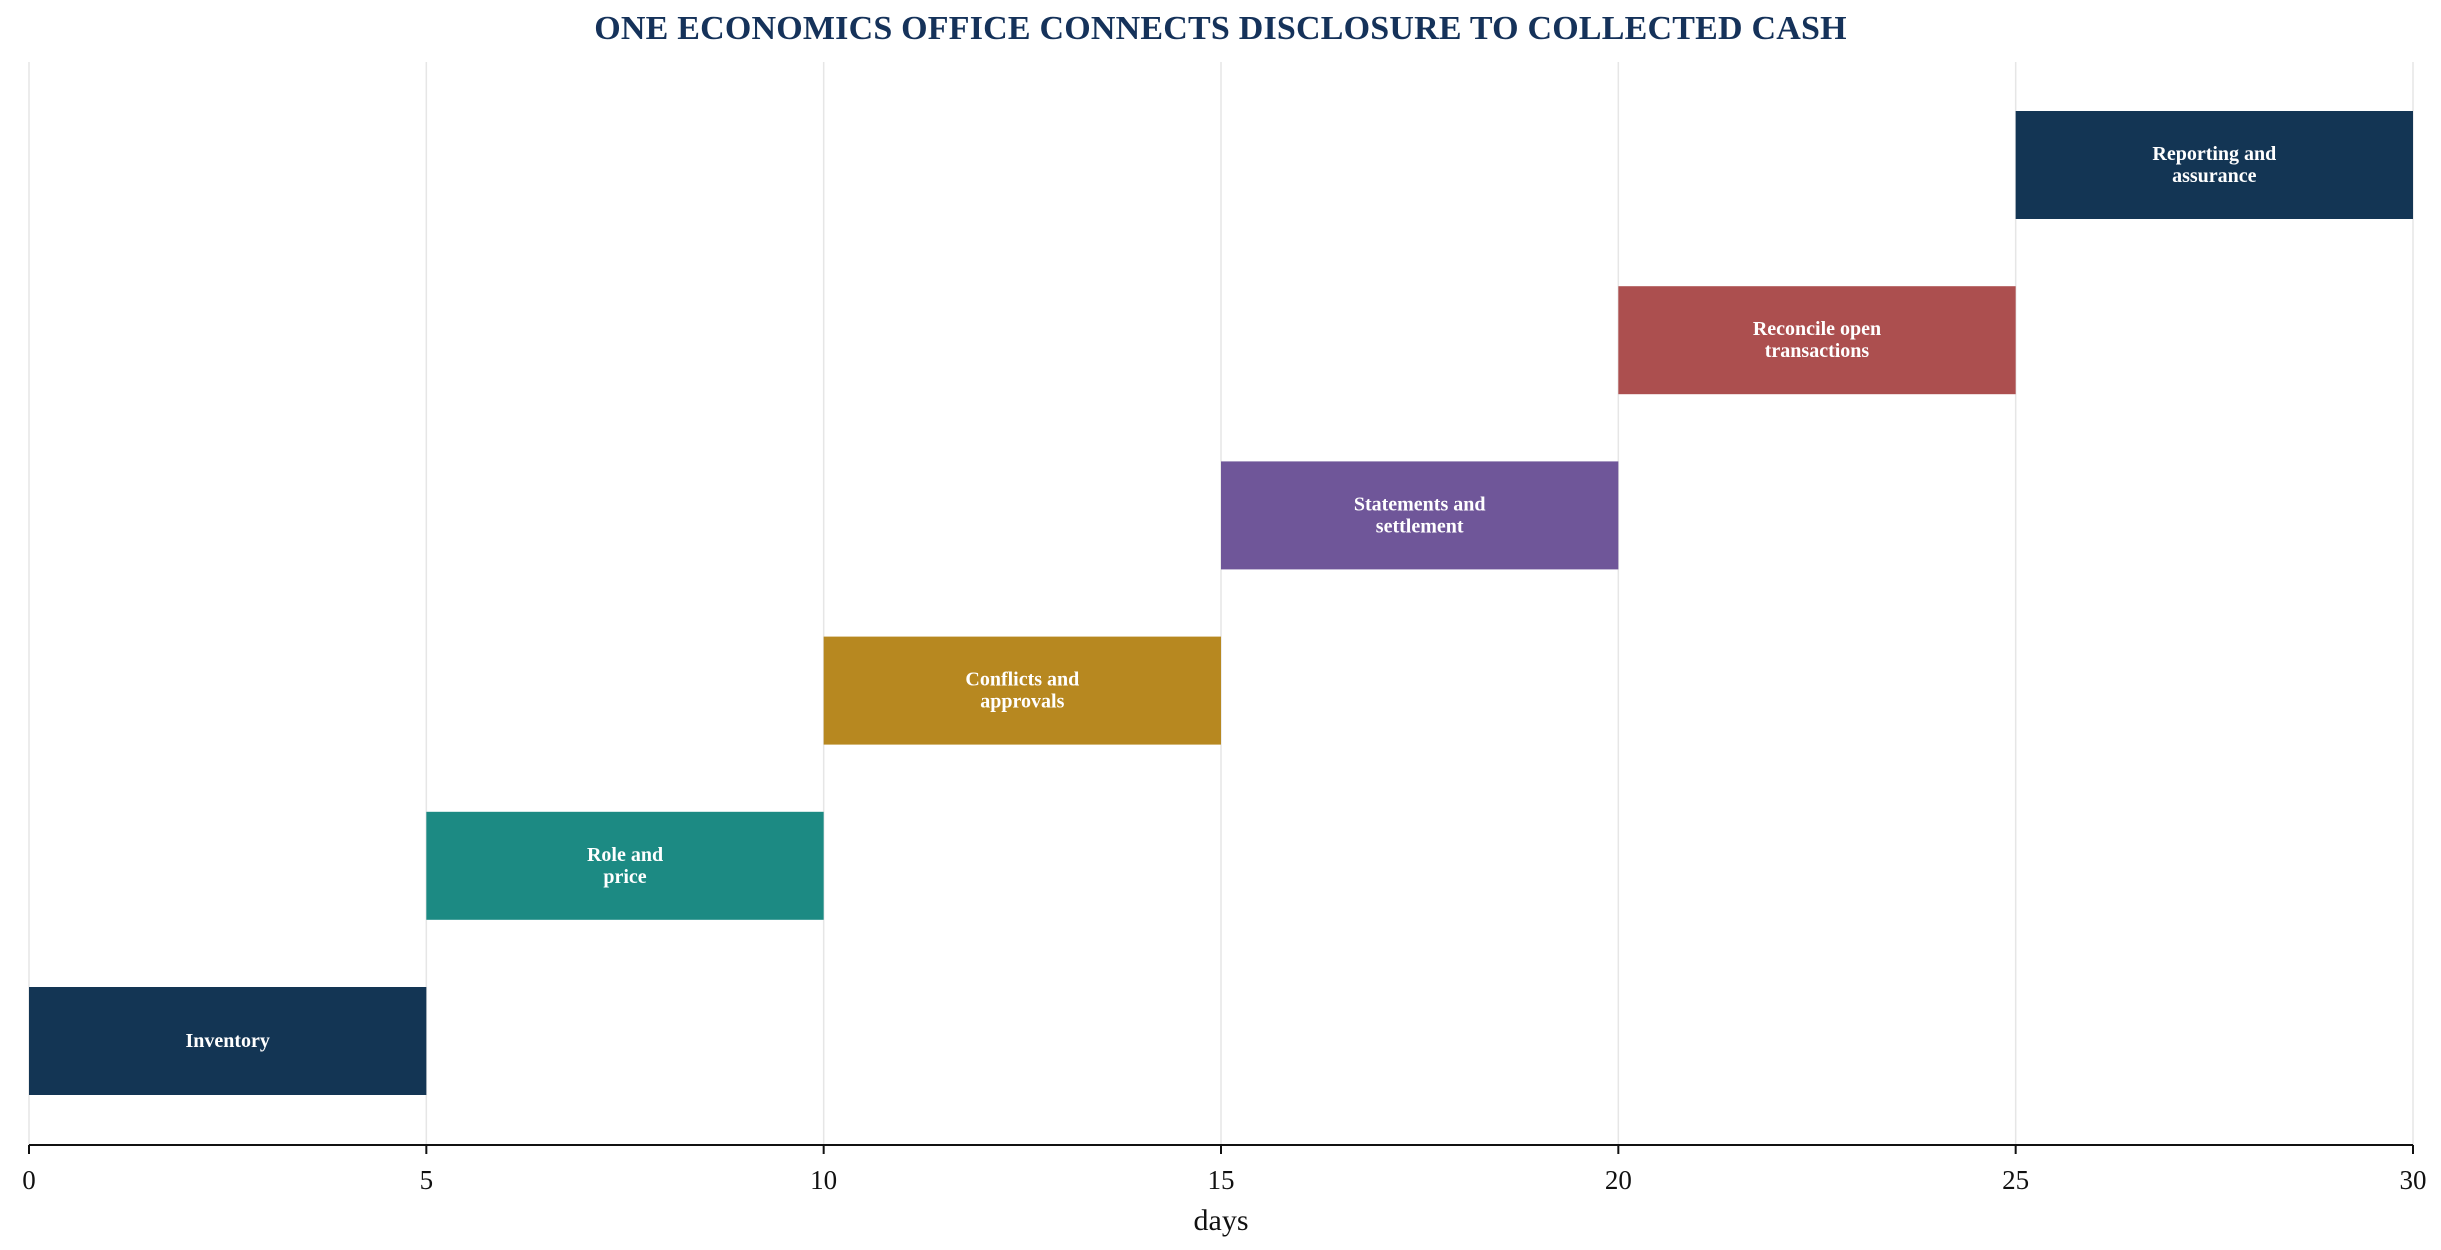 The height and width of the screenshot is (1250, 2441). I want to click on task-bar-label: Role and price, so click(625, 866).